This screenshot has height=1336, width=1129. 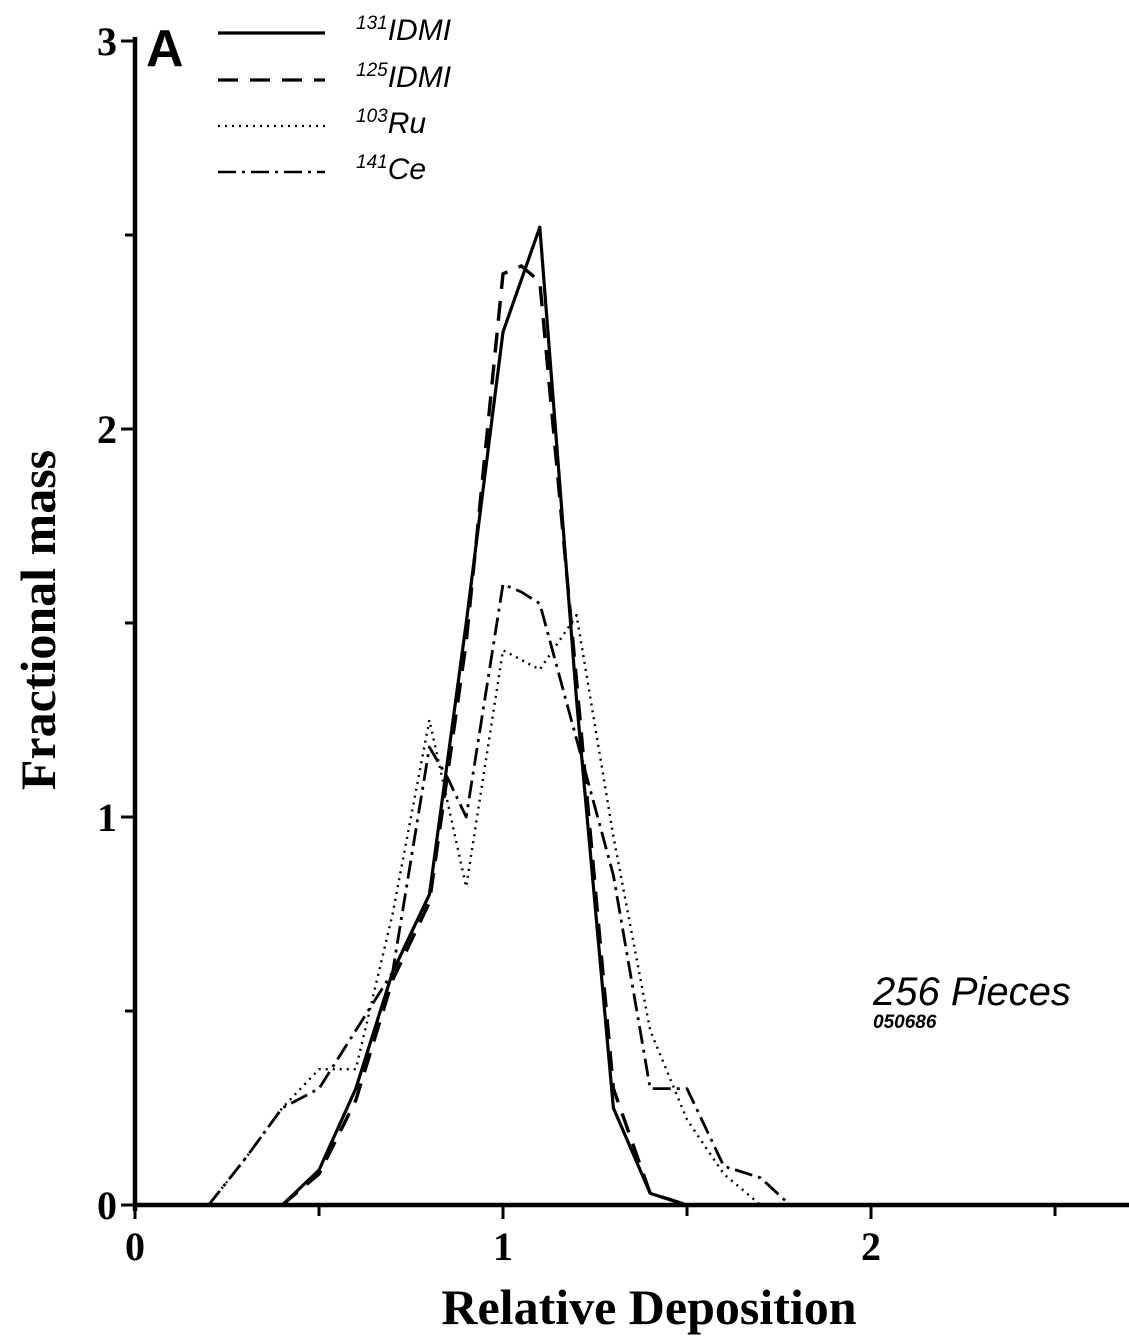 What do you see at coordinates (135, 1246) in the screenshot?
I see `x-tick-label: 0` at bounding box center [135, 1246].